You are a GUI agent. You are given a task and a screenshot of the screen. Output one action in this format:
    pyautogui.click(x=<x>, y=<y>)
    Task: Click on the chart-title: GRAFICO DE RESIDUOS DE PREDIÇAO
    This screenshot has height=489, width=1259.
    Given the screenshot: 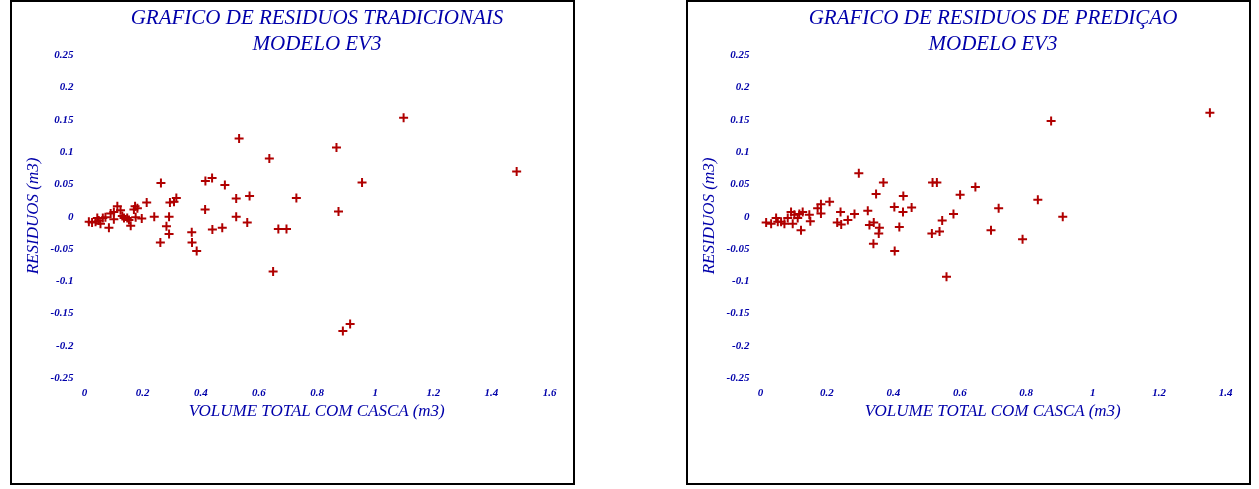 What is the action you would take?
    pyautogui.click(x=993, y=16)
    